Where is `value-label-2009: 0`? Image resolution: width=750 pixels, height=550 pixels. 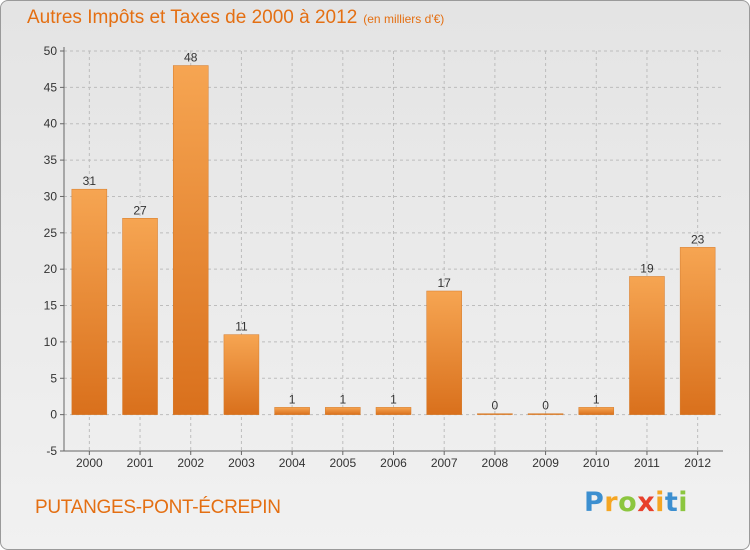 value-label-2009: 0 is located at coordinates (545, 406).